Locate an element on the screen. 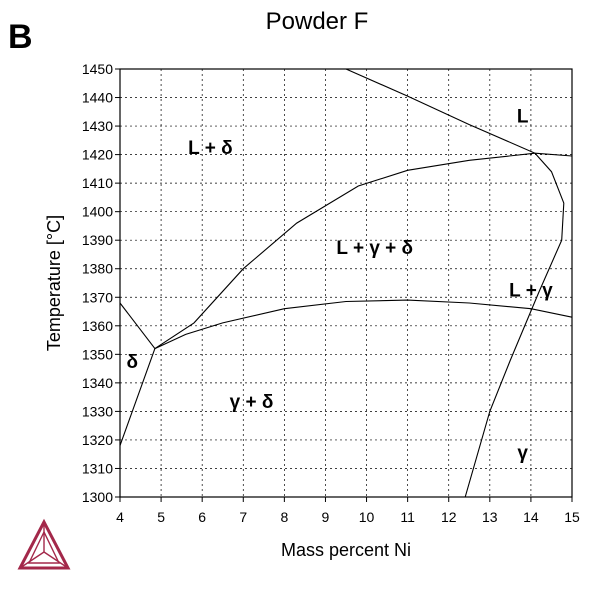 This screenshot has width=604, height=596. y-tick-label: 1450 is located at coordinates (97, 69).